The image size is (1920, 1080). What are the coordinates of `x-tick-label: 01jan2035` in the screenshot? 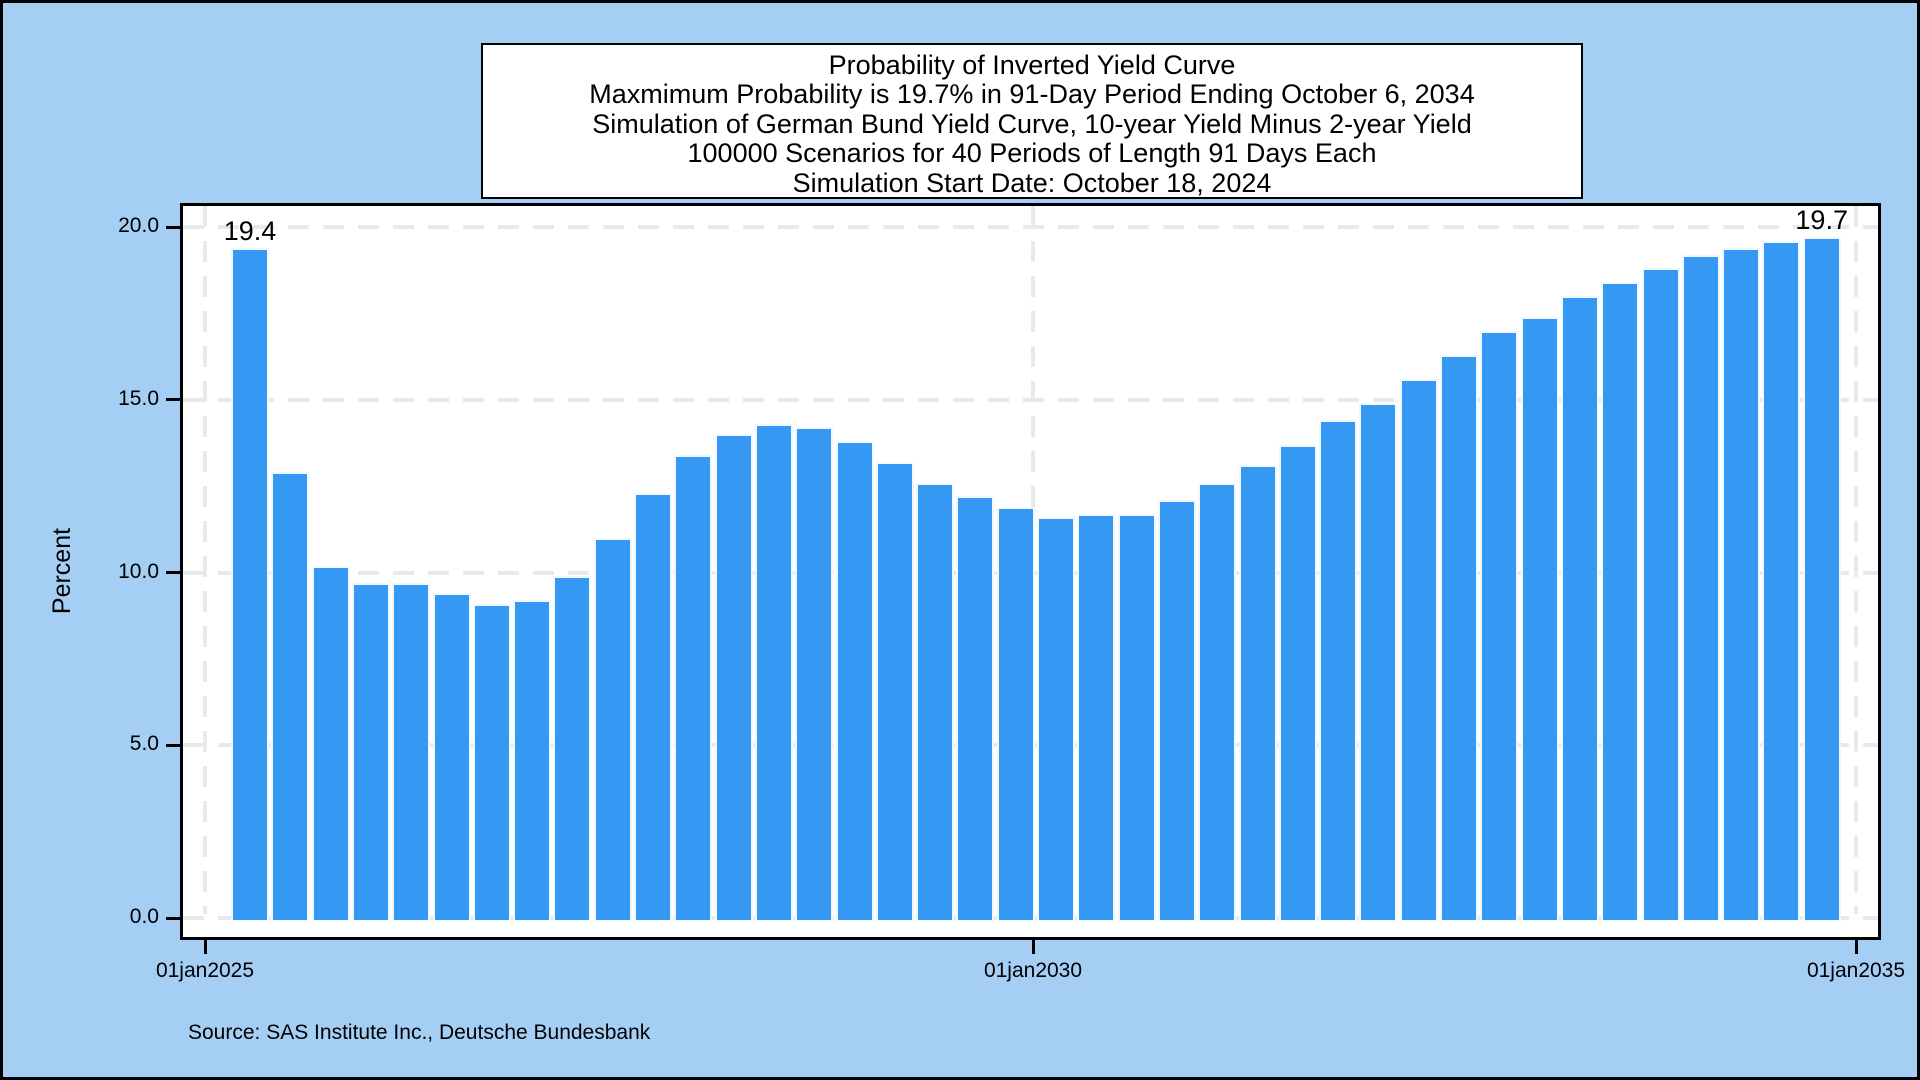 It's located at (1856, 970).